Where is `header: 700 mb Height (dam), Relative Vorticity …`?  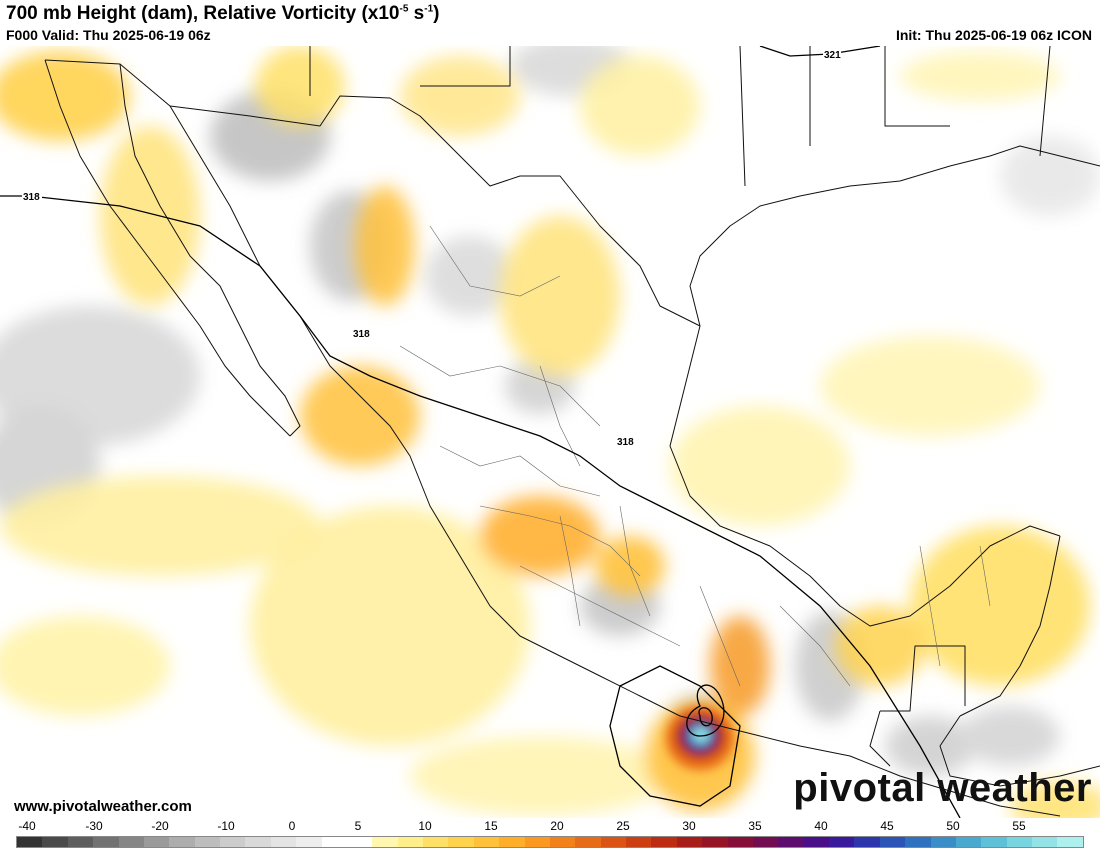 header: 700 mb Height (dam), Relative Vorticity … is located at coordinates (550, 23).